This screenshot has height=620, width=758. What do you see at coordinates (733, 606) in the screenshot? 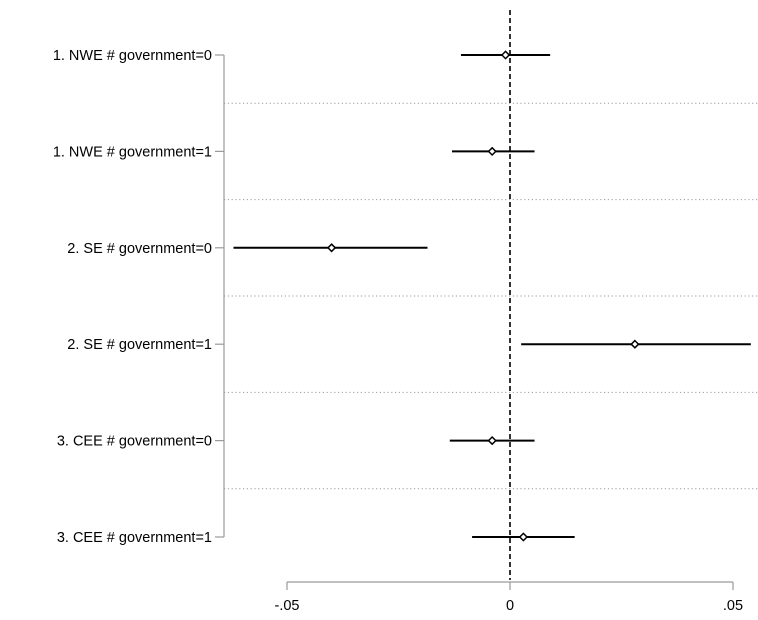
I see `x-tick-label-3: .05` at bounding box center [733, 606].